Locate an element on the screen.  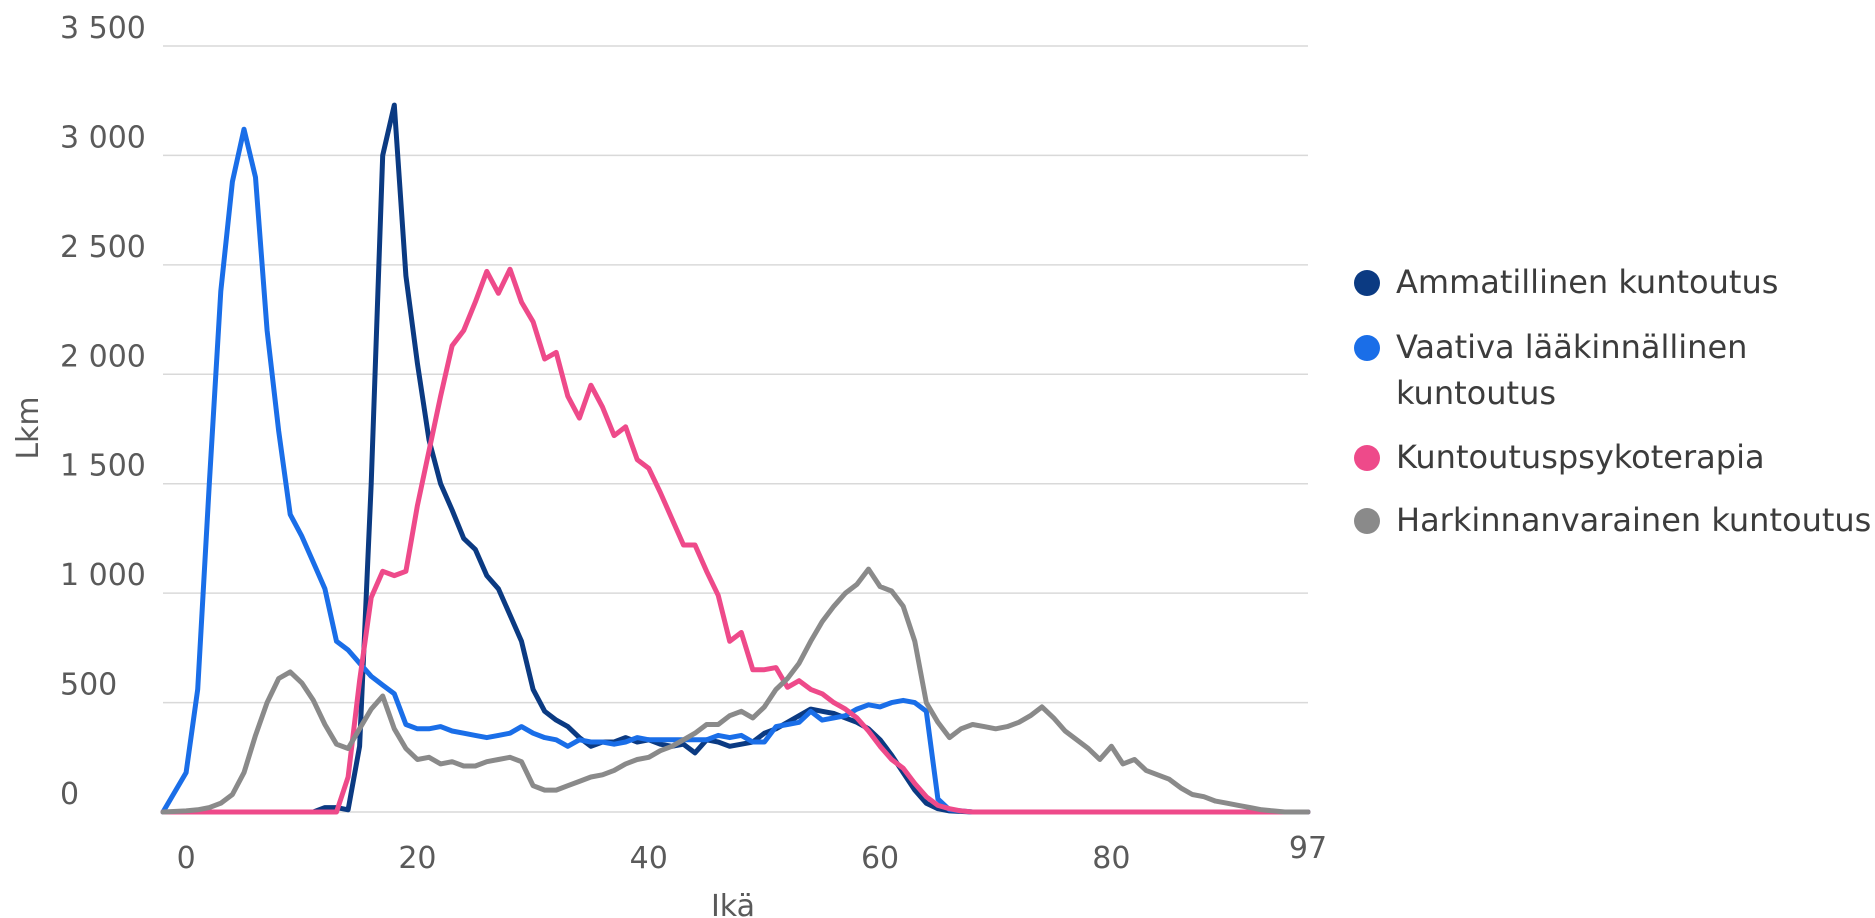
y-tick-label: 3 500 is located at coordinates (103, 28).